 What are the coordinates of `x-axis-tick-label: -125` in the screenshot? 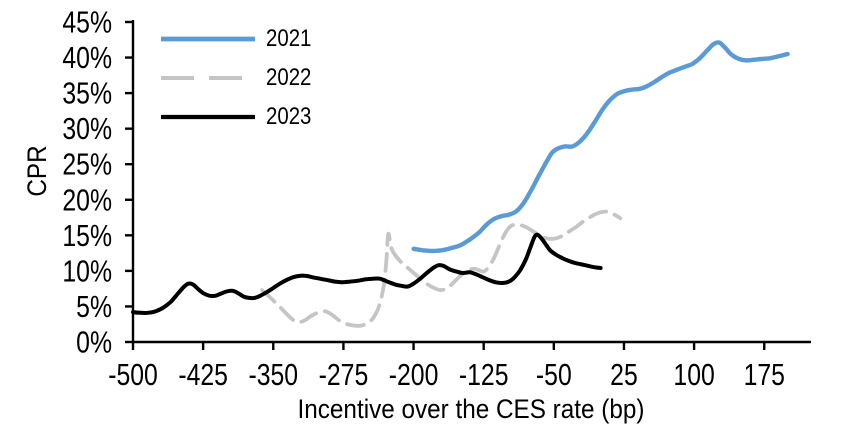 It's located at (484, 374).